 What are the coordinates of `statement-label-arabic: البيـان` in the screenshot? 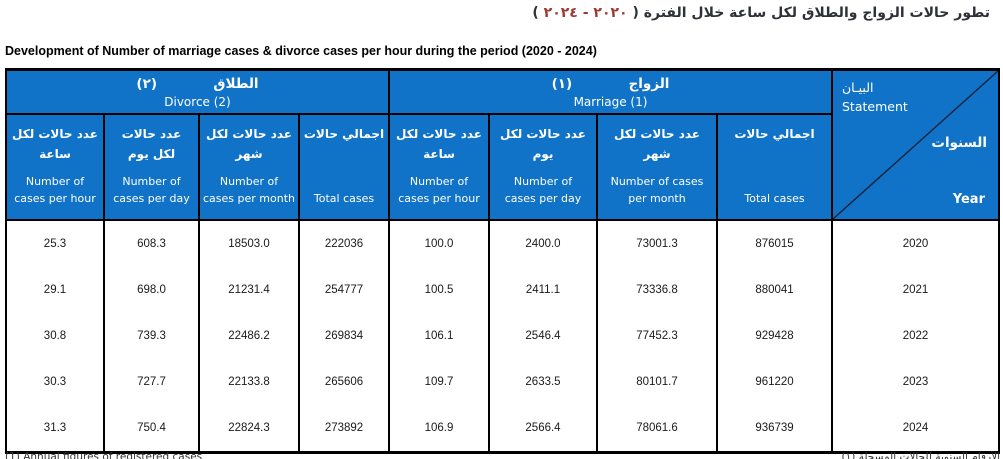 It's located at (858, 87).